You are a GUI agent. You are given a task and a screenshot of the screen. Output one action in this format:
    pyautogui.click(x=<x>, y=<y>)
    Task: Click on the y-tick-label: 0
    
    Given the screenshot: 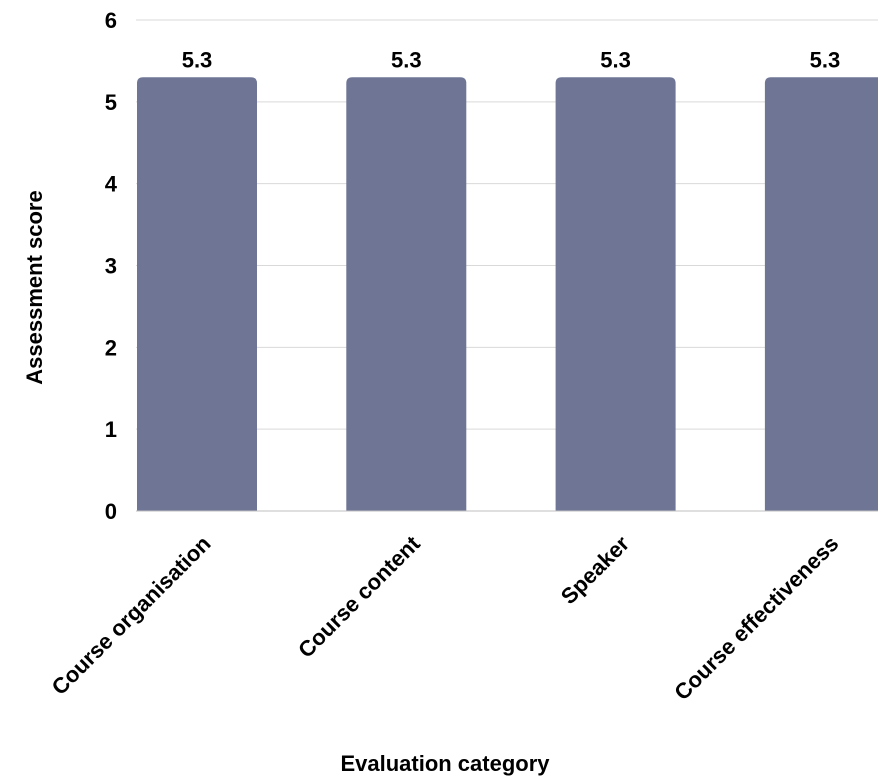 What is the action you would take?
    pyautogui.click(x=111, y=511)
    